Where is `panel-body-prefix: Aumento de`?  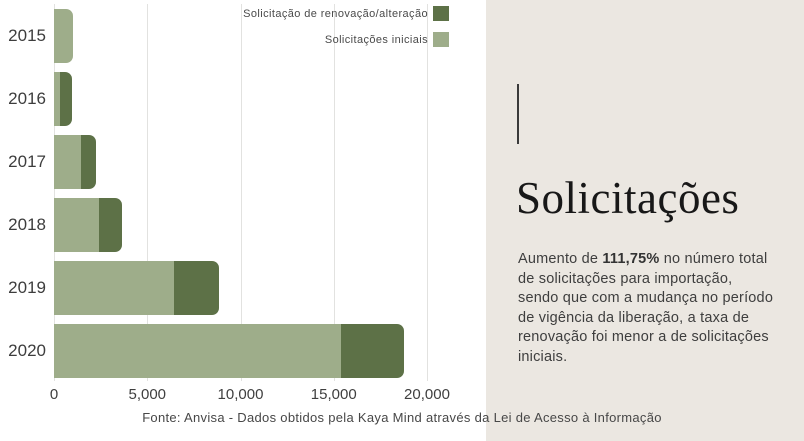
panel-body-prefix: Aumento de is located at coordinates (560, 259).